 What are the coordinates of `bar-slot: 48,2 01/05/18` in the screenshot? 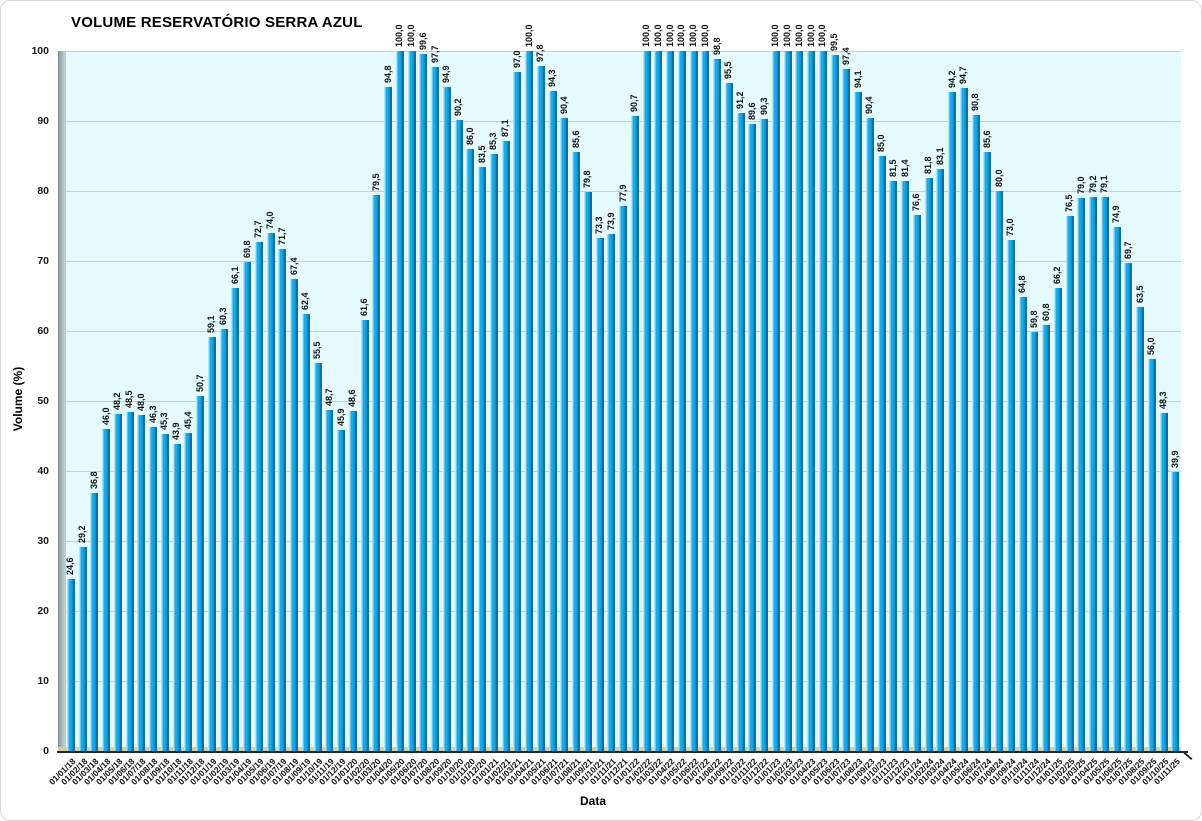 It's located at (109, 589).